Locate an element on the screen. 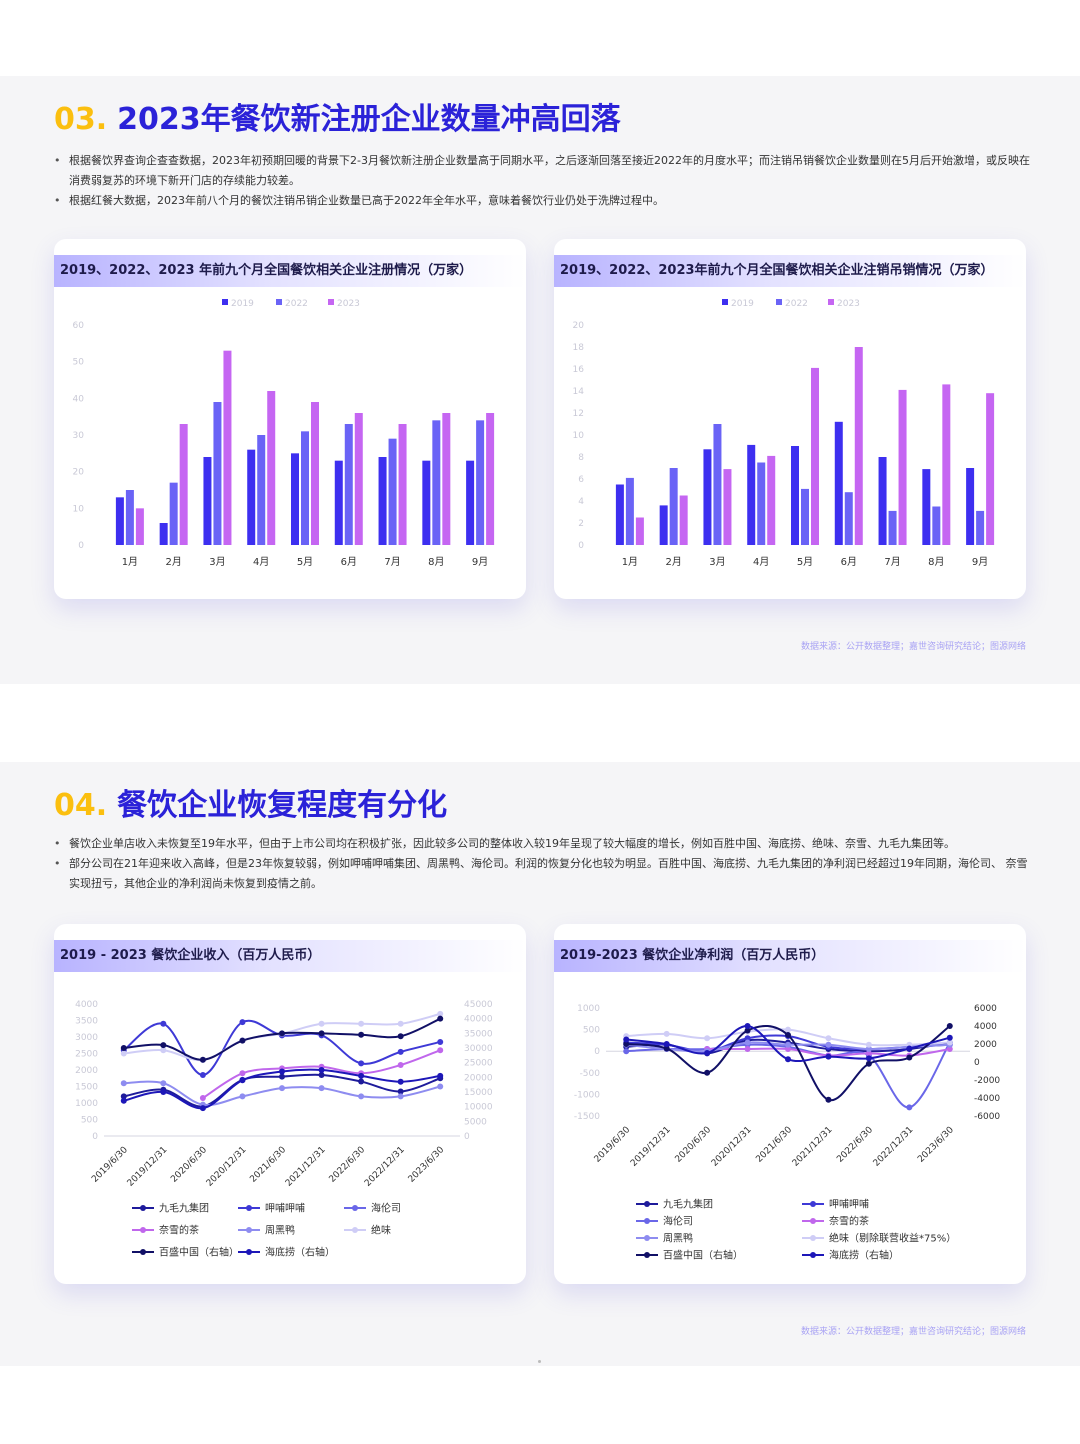  y-tick-label: 14 is located at coordinates (579, 392).